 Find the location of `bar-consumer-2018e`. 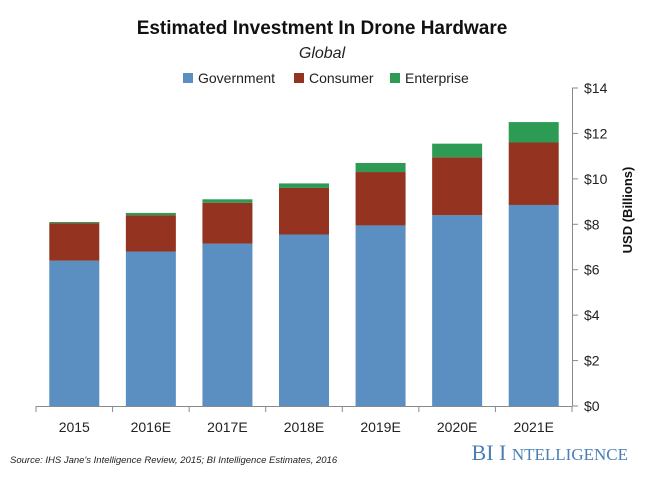

bar-consumer-2018e is located at coordinates (304, 211).